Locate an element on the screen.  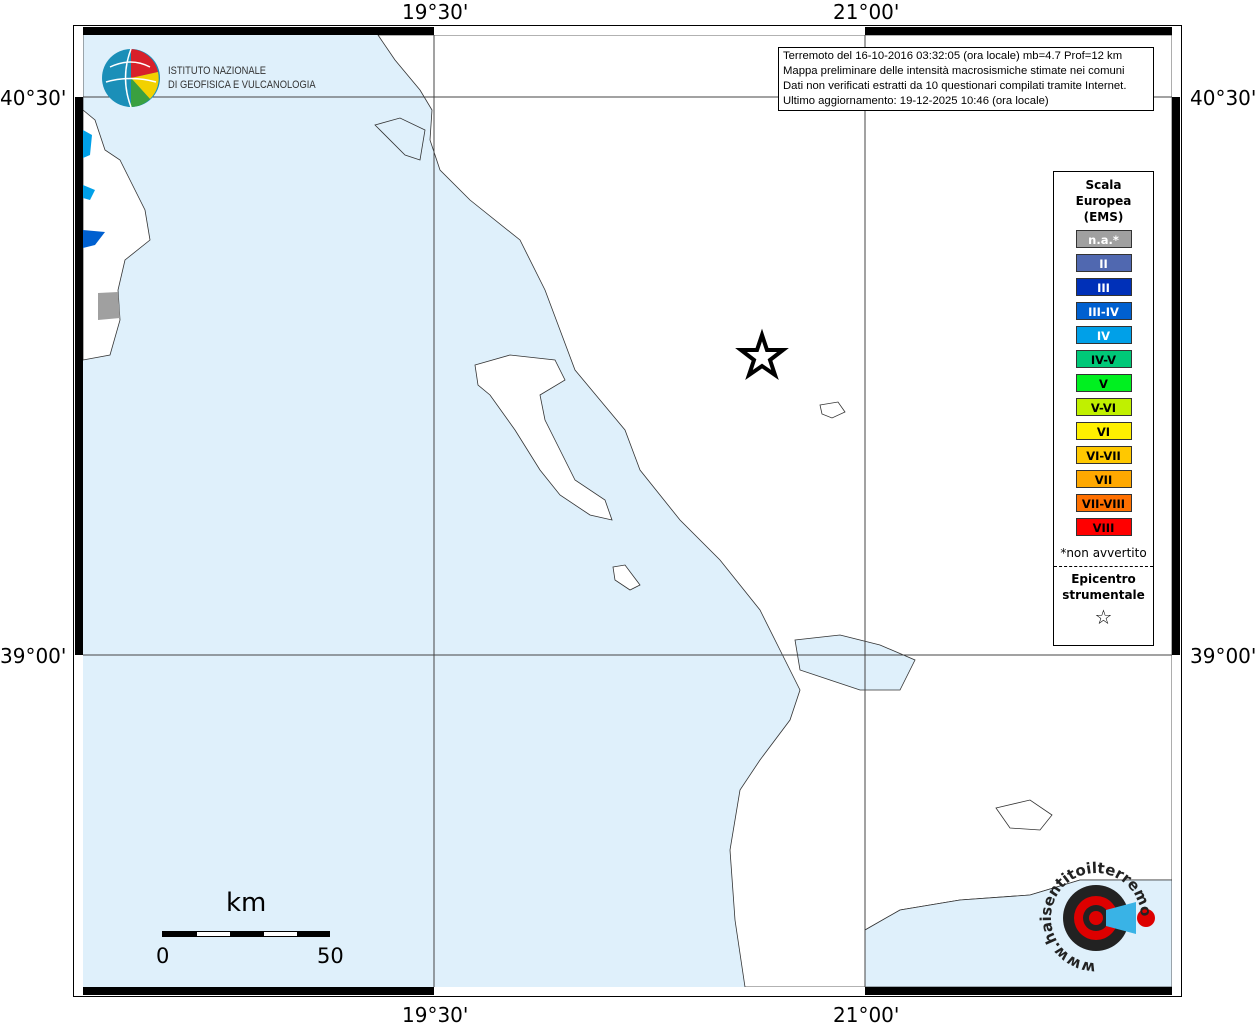
legend-swatch: n.a.* is located at coordinates (1103, 239).